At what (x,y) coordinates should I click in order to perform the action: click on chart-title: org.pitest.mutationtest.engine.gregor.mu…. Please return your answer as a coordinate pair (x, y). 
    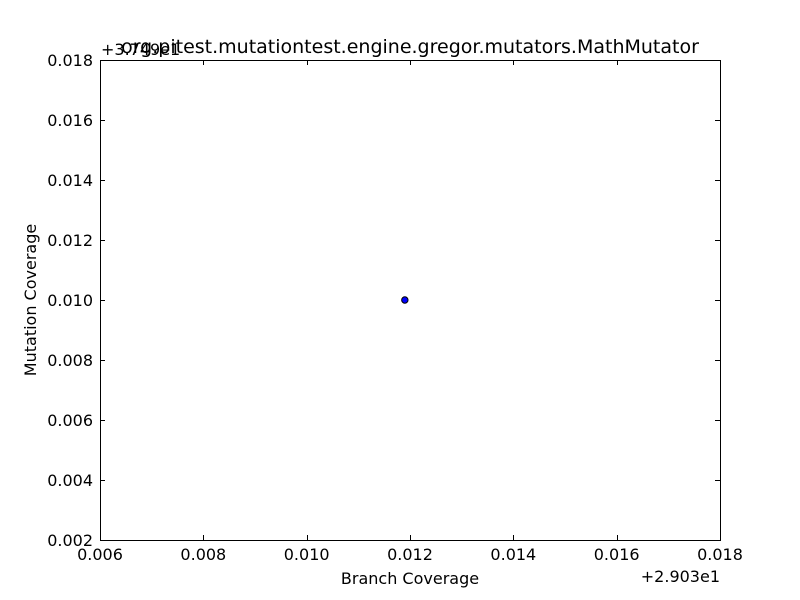
    Looking at the image, I should click on (410, 47).